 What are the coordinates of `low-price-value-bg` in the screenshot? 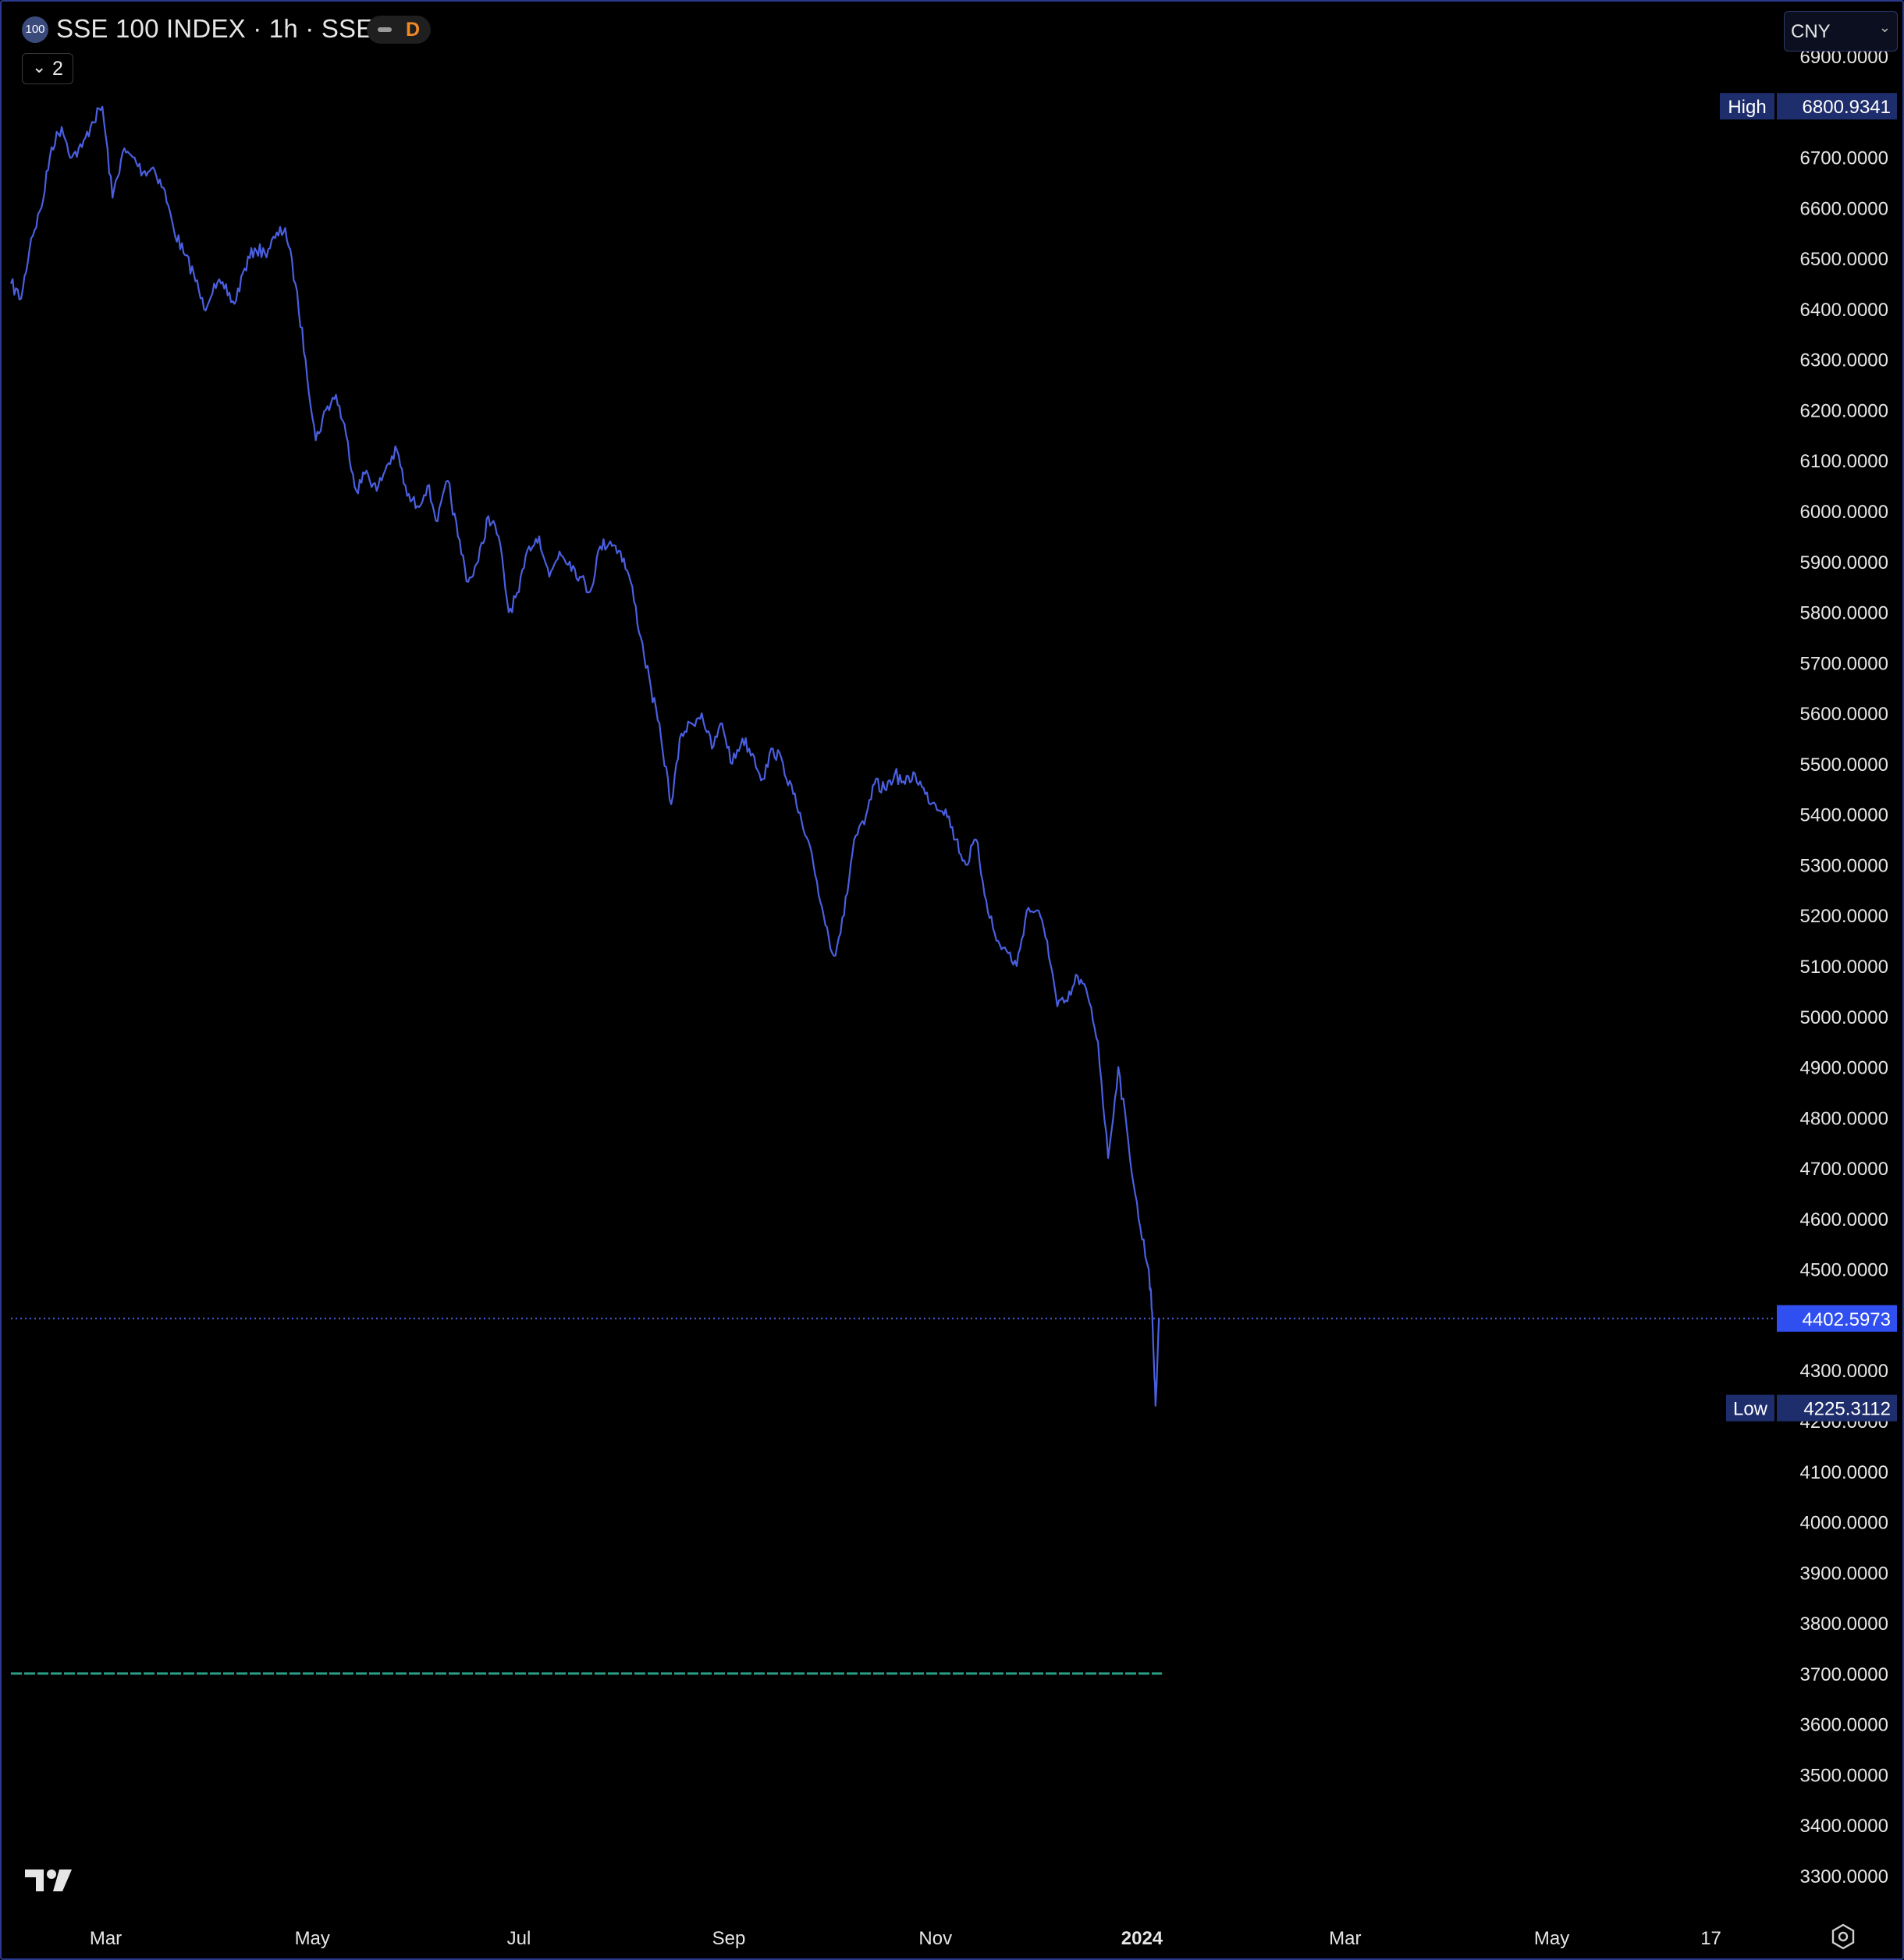 It's located at (1837, 1408).